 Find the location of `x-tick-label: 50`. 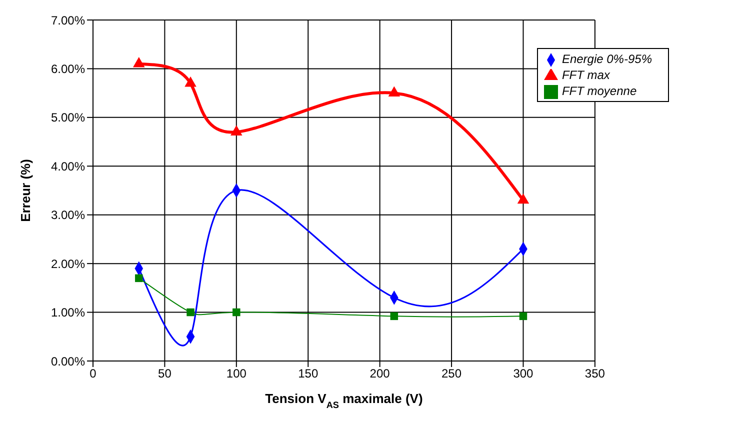

x-tick-label: 50 is located at coordinates (165, 373).